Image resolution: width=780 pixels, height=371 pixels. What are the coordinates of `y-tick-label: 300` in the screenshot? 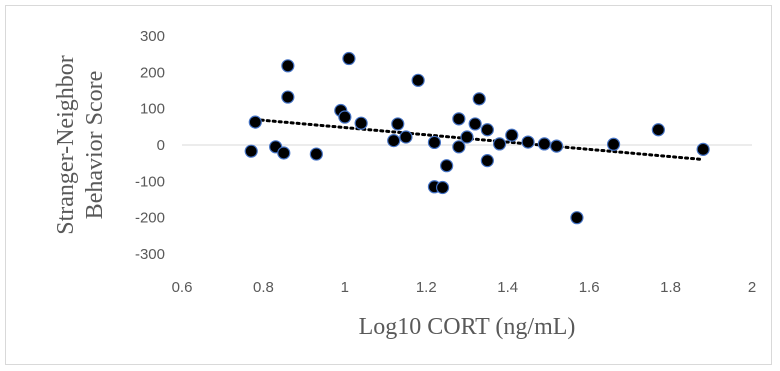 It's located at (152, 36).